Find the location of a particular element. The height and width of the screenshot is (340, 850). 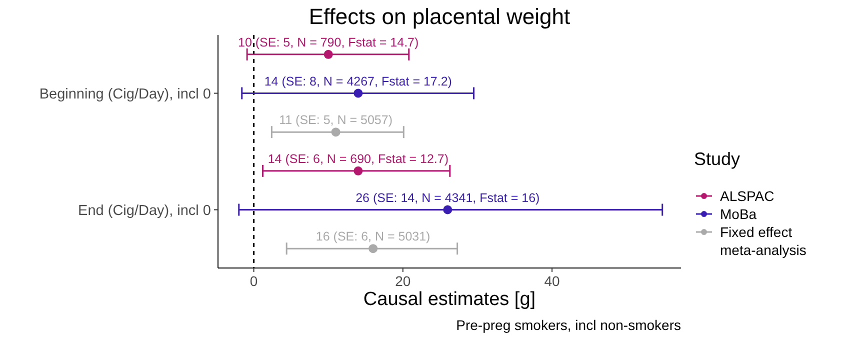

chart-title: Effects on placental weight is located at coordinates (439, 16).